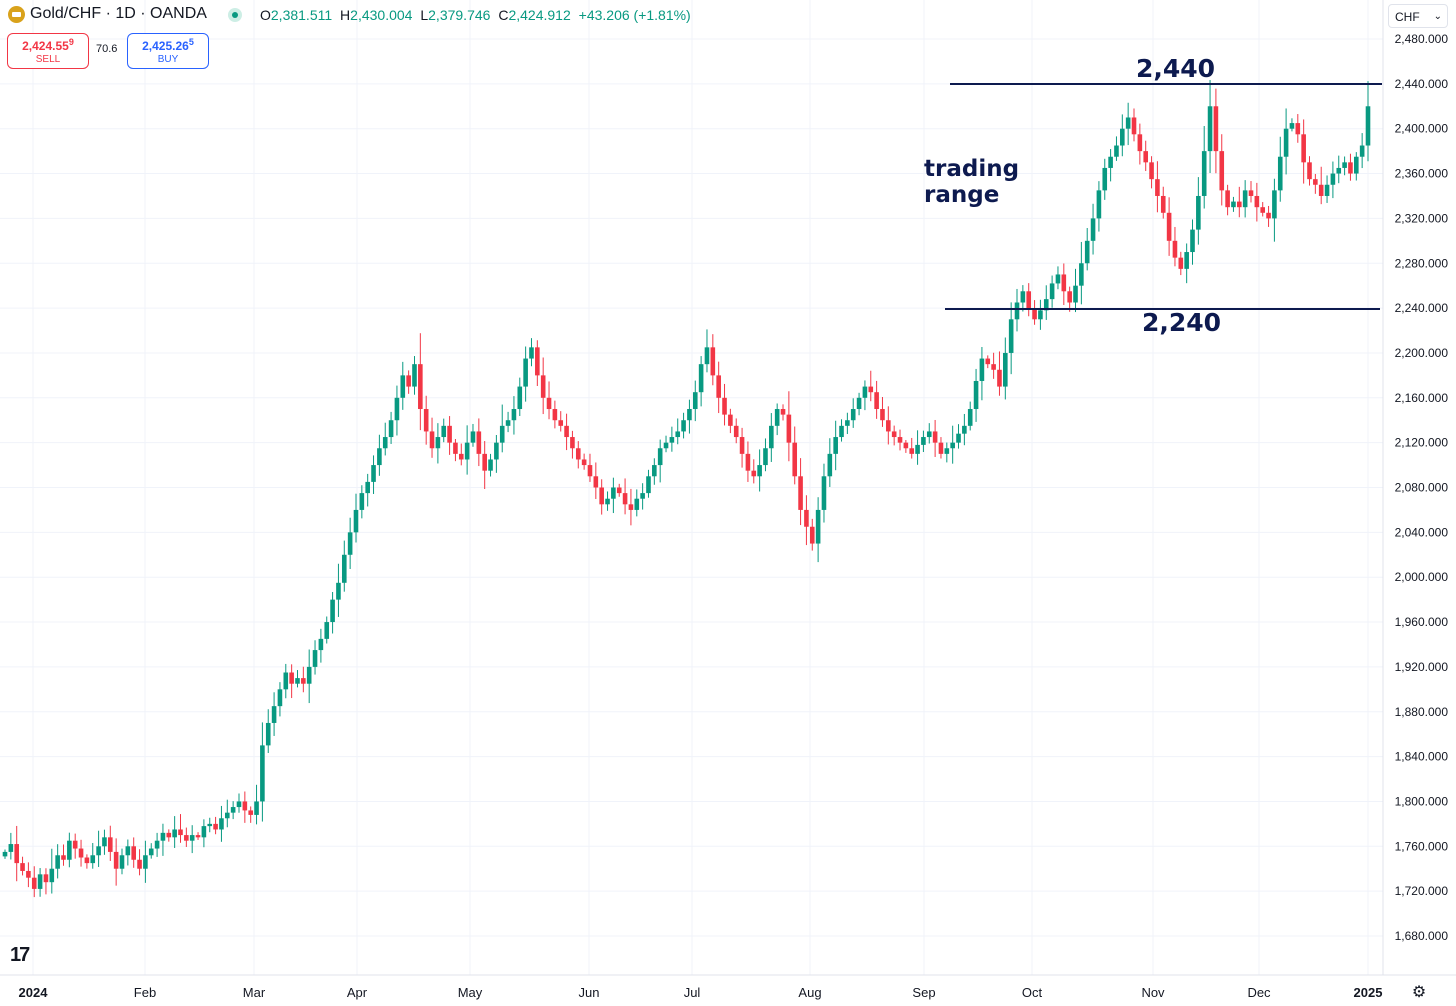 The height and width of the screenshot is (1006, 1456). Describe the element at coordinates (971, 169) in the screenshot. I see `trading-range-label-line1: trading` at that location.